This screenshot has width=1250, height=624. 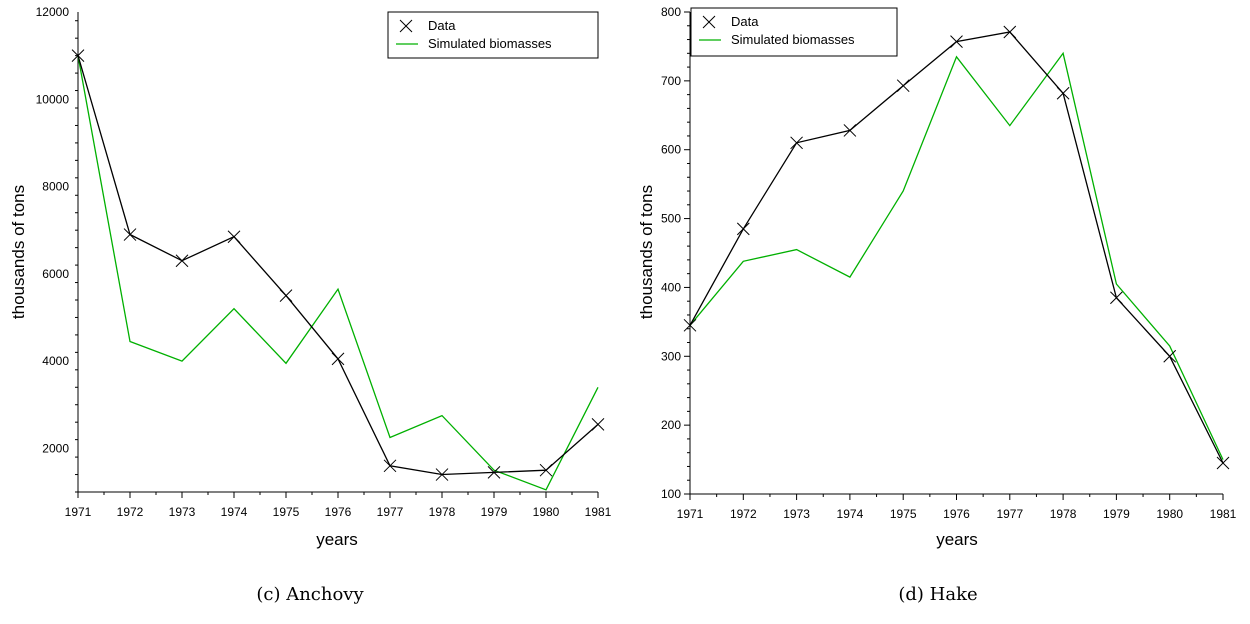 I want to click on y-tick-label: 400, so click(x=671, y=287).